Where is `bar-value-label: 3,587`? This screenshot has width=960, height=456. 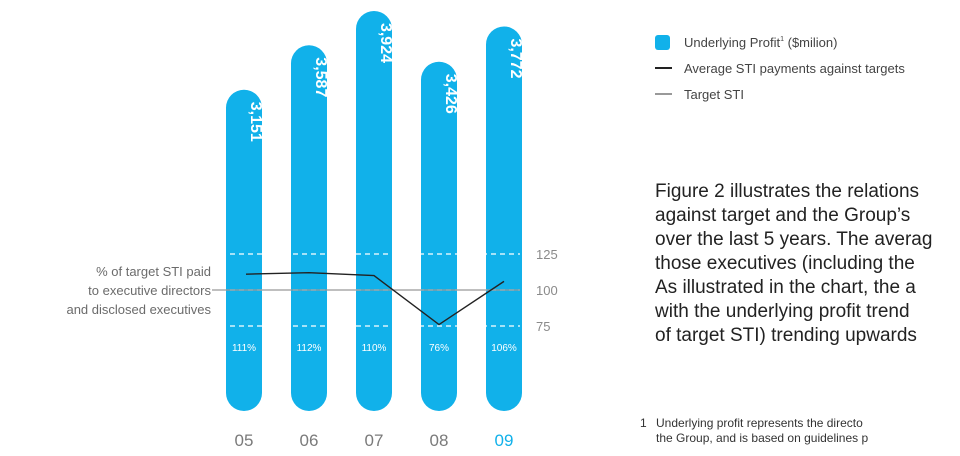
bar-value-label: 3,587 is located at coordinates (320, 77).